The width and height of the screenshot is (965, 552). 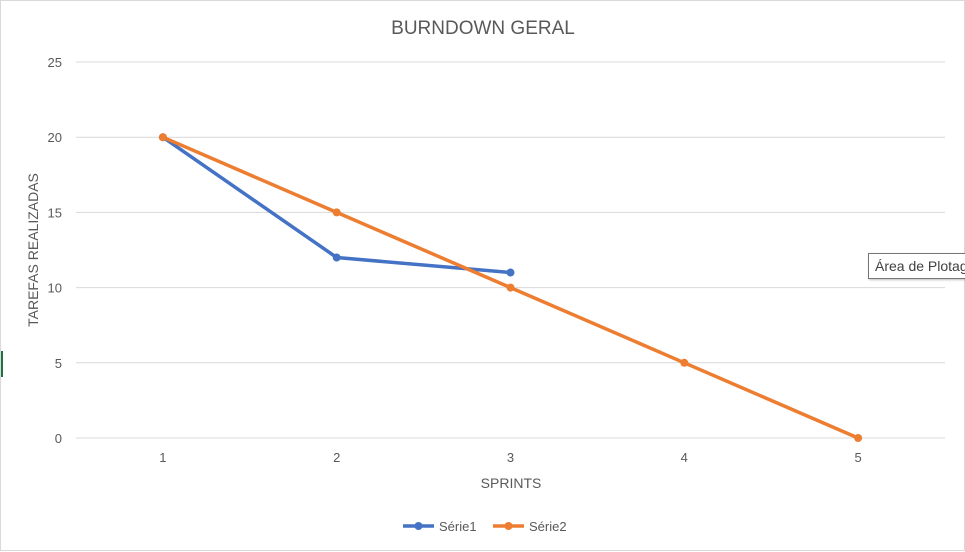 What do you see at coordinates (684, 457) in the screenshot?
I see `x-tick-label: 4` at bounding box center [684, 457].